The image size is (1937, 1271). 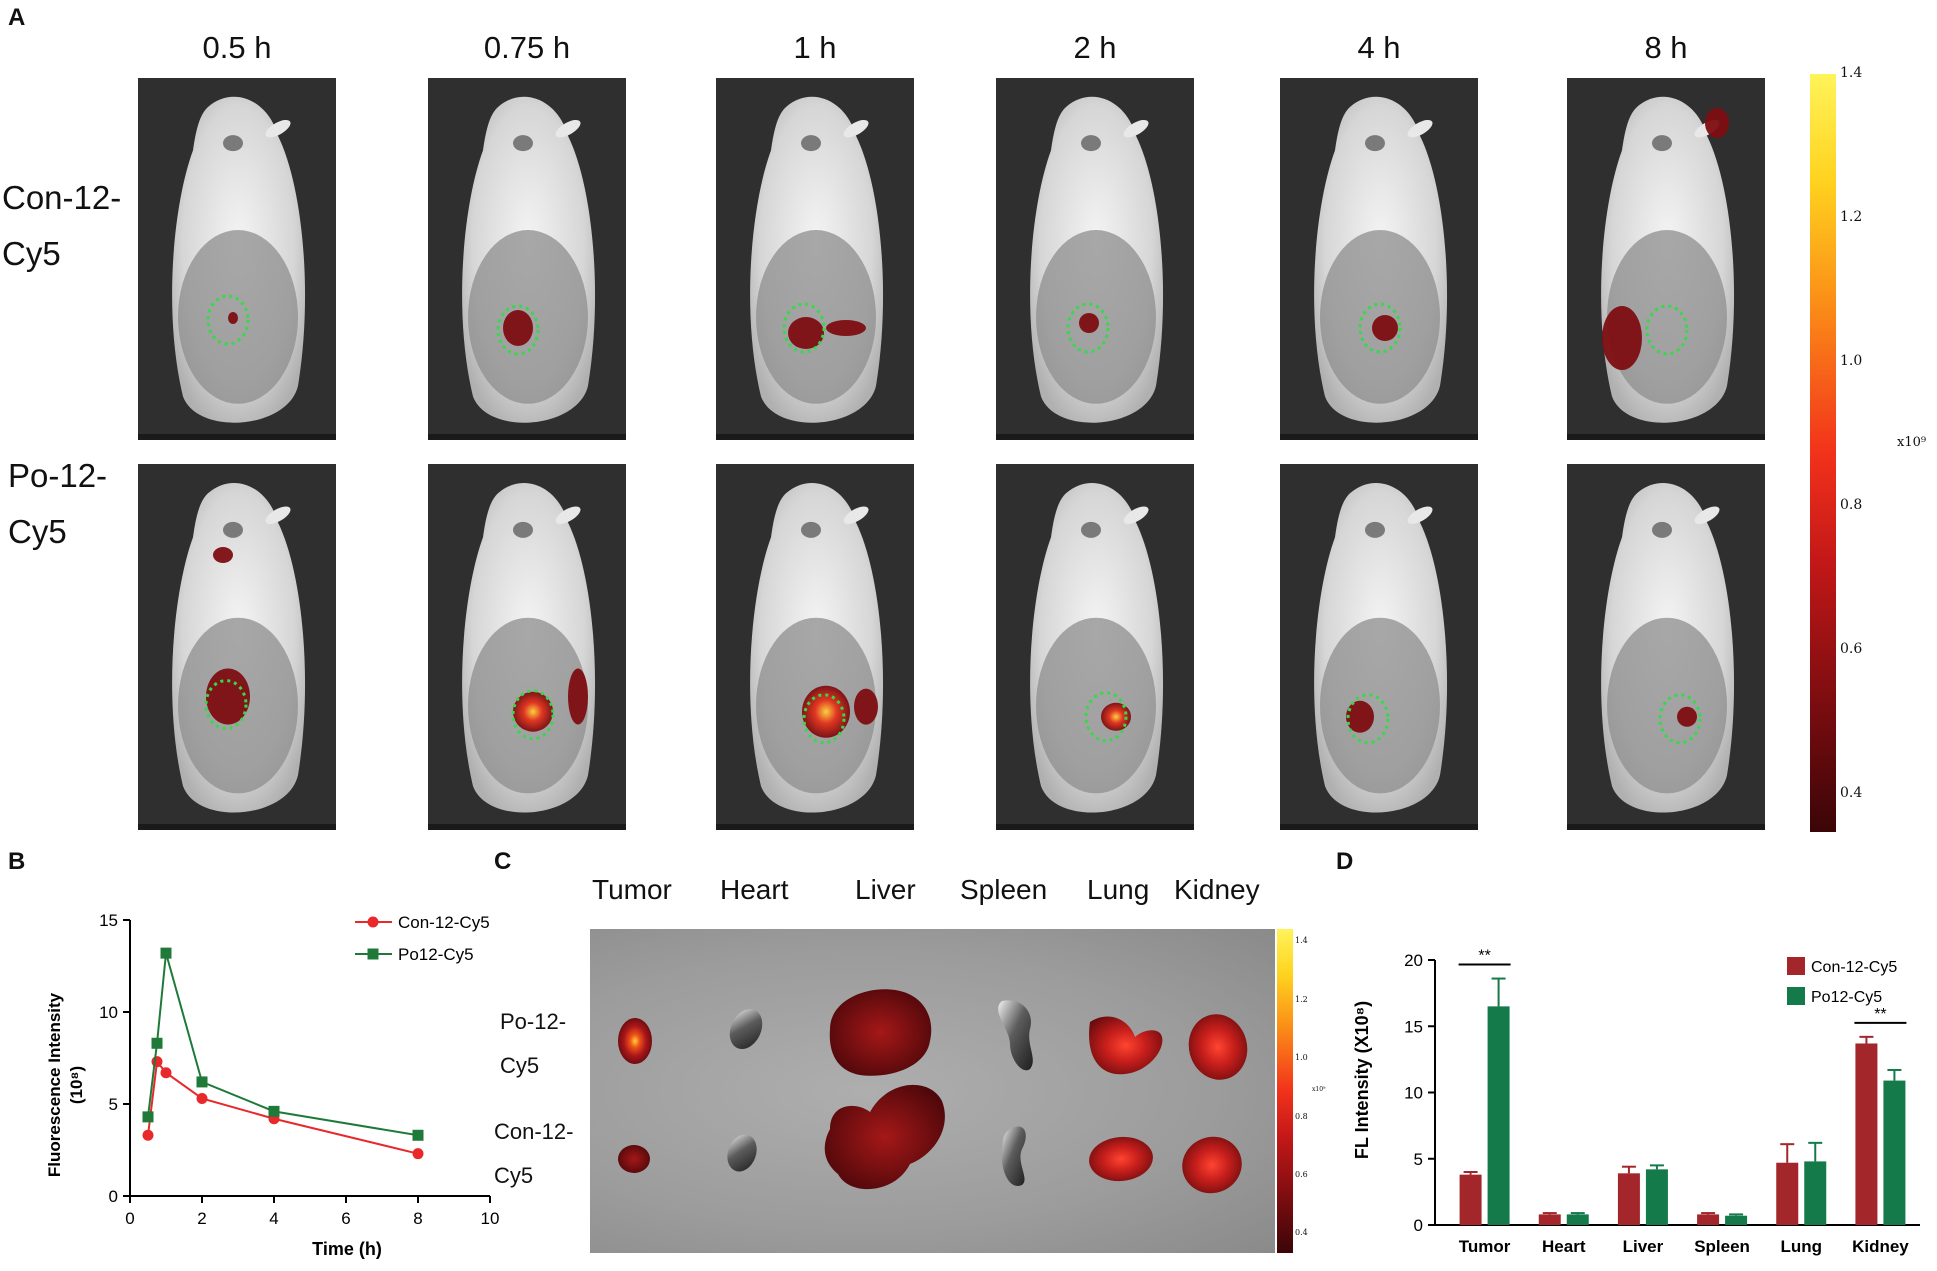 What do you see at coordinates (1413, 960) in the screenshot?
I see `chart-d-ytick-label: 20` at bounding box center [1413, 960].